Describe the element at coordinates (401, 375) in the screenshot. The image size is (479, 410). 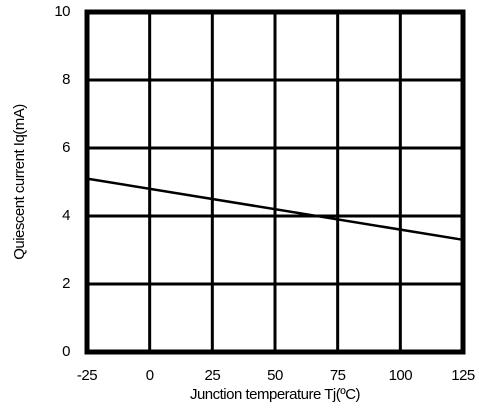
I see `x-tick-label: 100` at that location.